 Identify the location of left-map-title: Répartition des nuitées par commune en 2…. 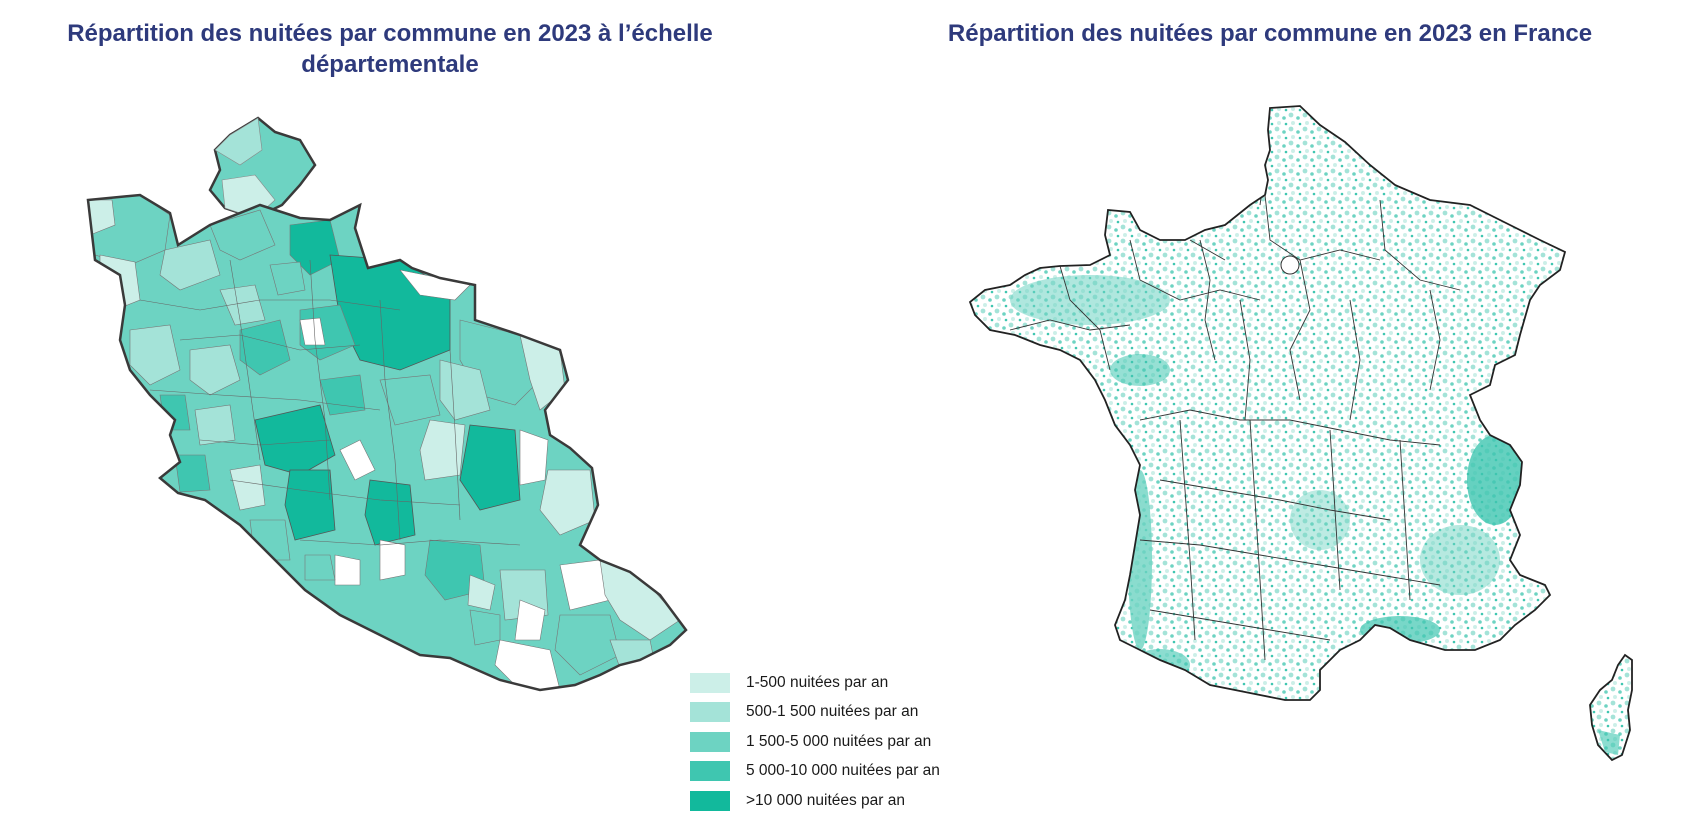
(390, 49).